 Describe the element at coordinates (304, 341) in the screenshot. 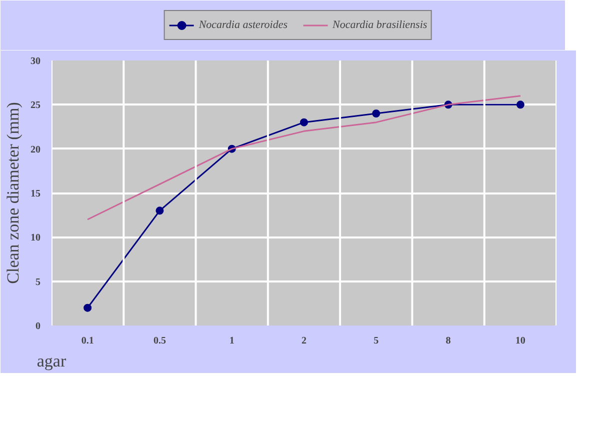

I see `x-tick-label: 2` at that location.